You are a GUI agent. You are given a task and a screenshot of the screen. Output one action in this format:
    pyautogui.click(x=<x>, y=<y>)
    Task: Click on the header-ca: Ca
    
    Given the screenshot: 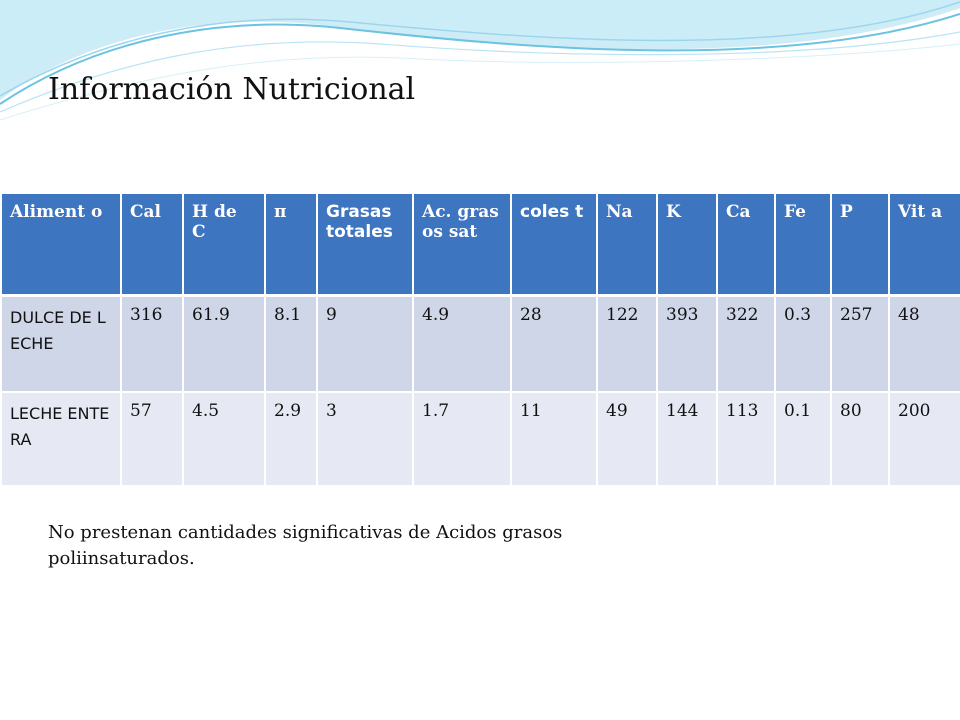 What is the action you would take?
    pyautogui.click(x=746, y=245)
    